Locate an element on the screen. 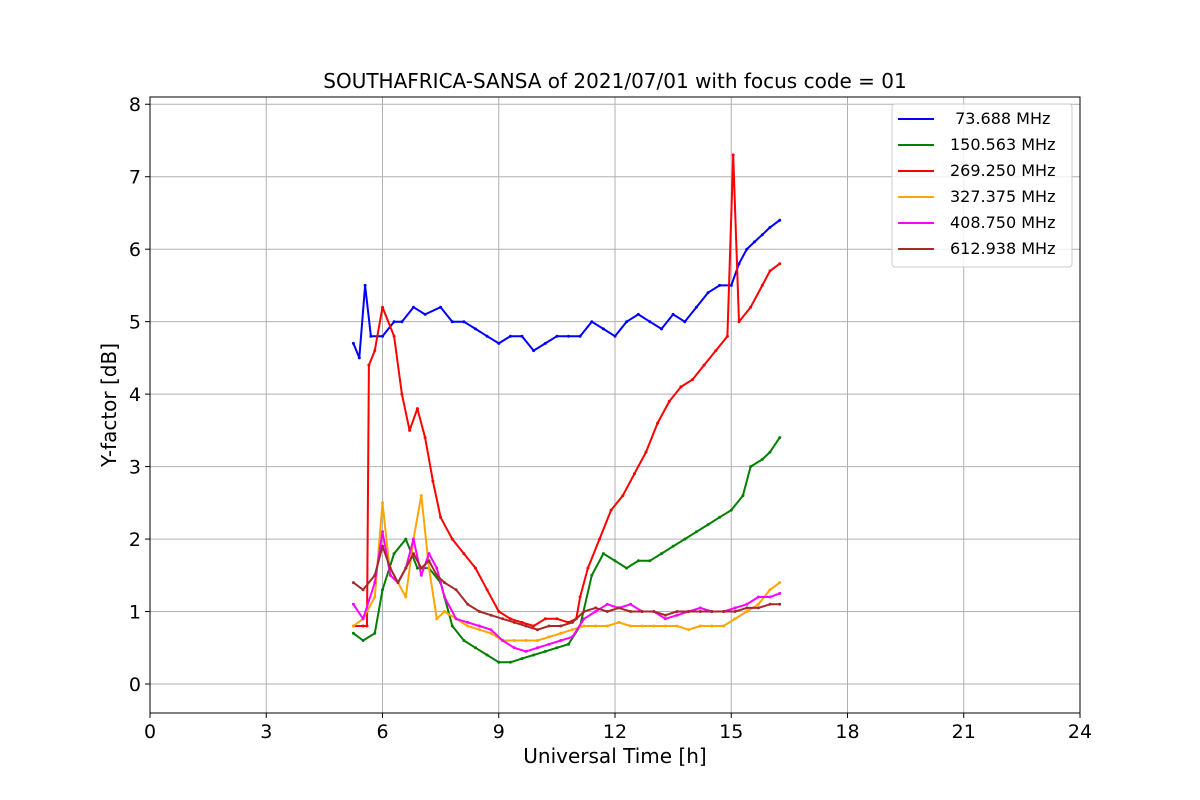  legend-label: 269.250 MHz is located at coordinates (1002, 170).